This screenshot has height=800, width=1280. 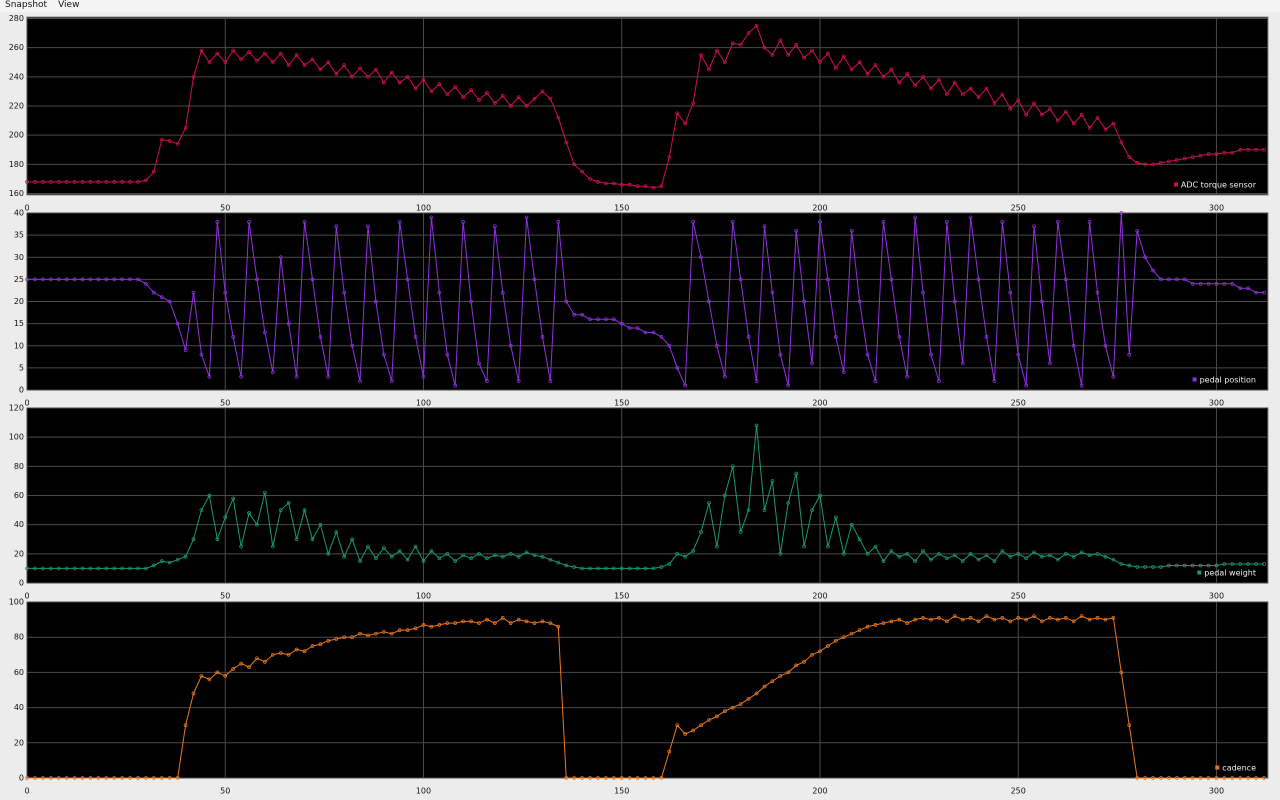 What do you see at coordinates (1217, 767) in the screenshot?
I see `legend-swatch` at bounding box center [1217, 767].